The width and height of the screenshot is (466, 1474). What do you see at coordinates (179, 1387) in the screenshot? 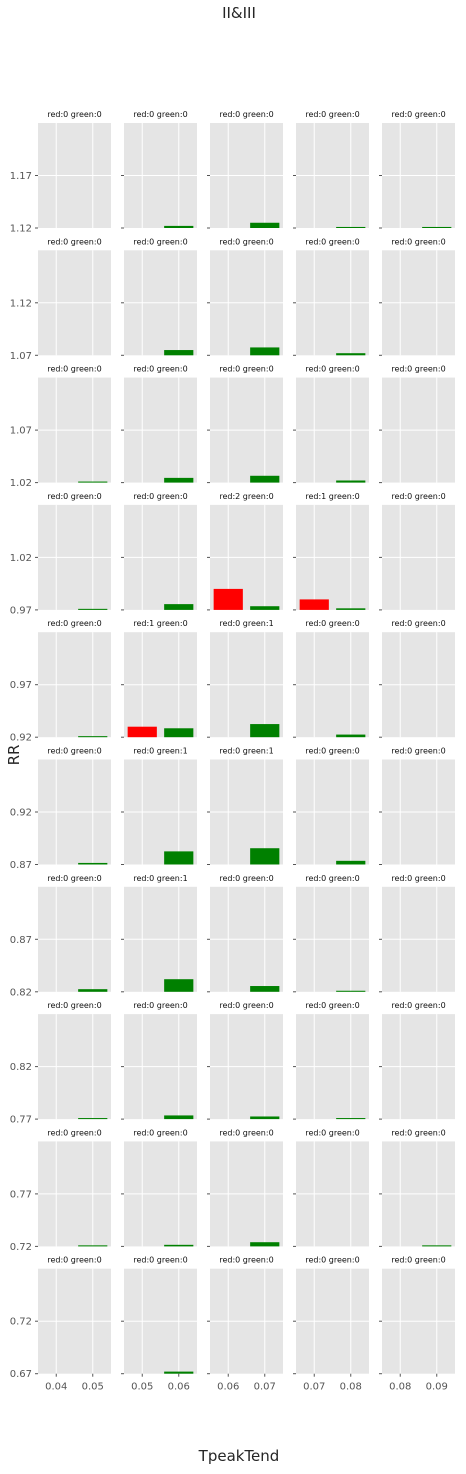
I see `x-tick-label: 0.06` at bounding box center [179, 1387].